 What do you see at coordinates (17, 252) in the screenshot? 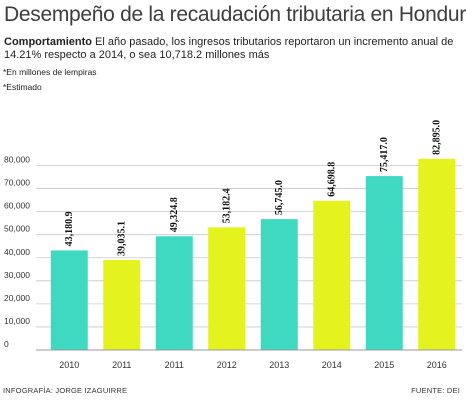
I see `y-tick-label: 40,000` at bounding box center [17, 252].